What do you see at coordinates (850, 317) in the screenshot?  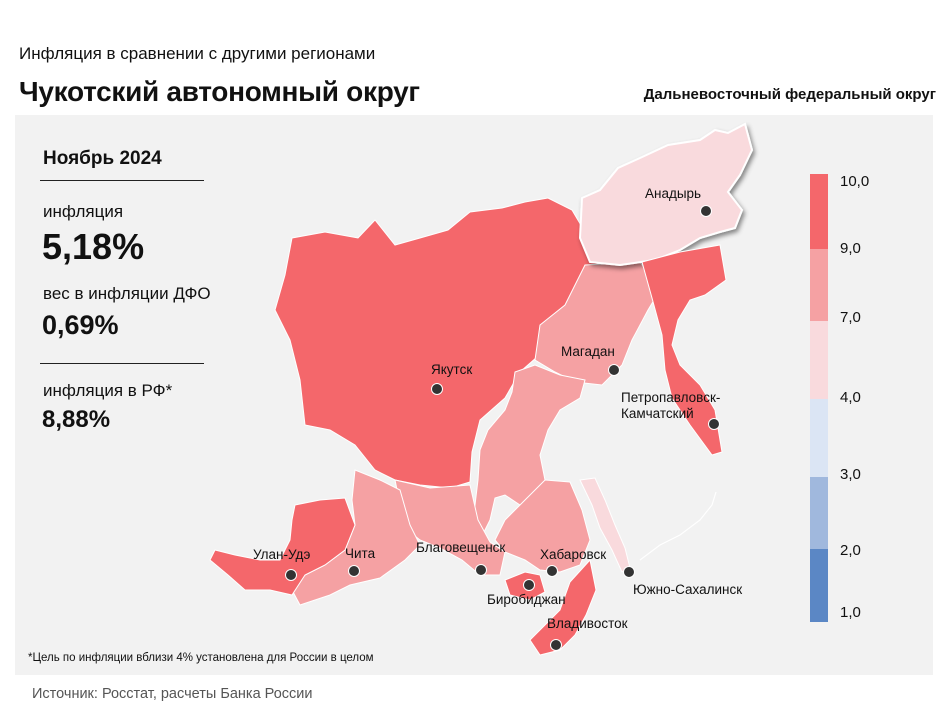 I see `legend-tick-7: 7,0` at bounding box center [850, 317].